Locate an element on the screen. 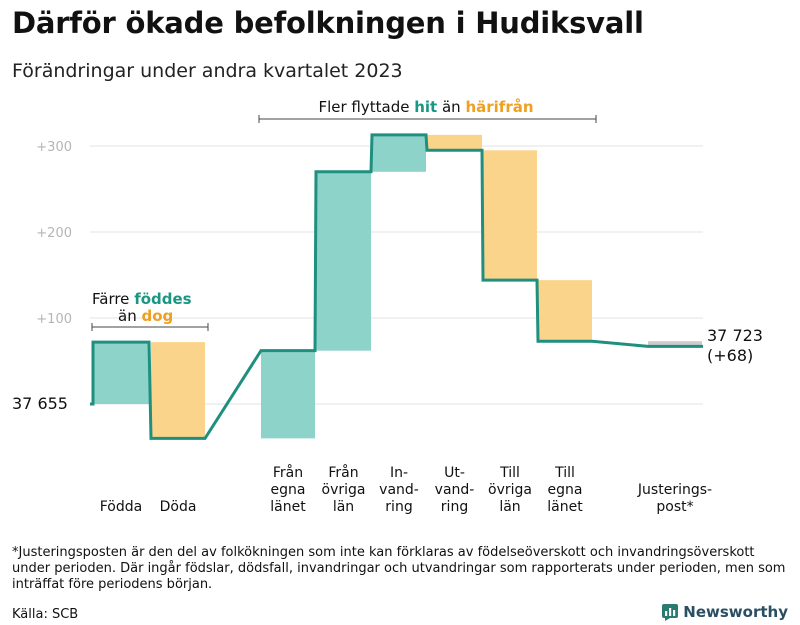 The width and height of the screenshot is (800, 625). births-annotation-text: Färre is located at coordinates (113, 299).